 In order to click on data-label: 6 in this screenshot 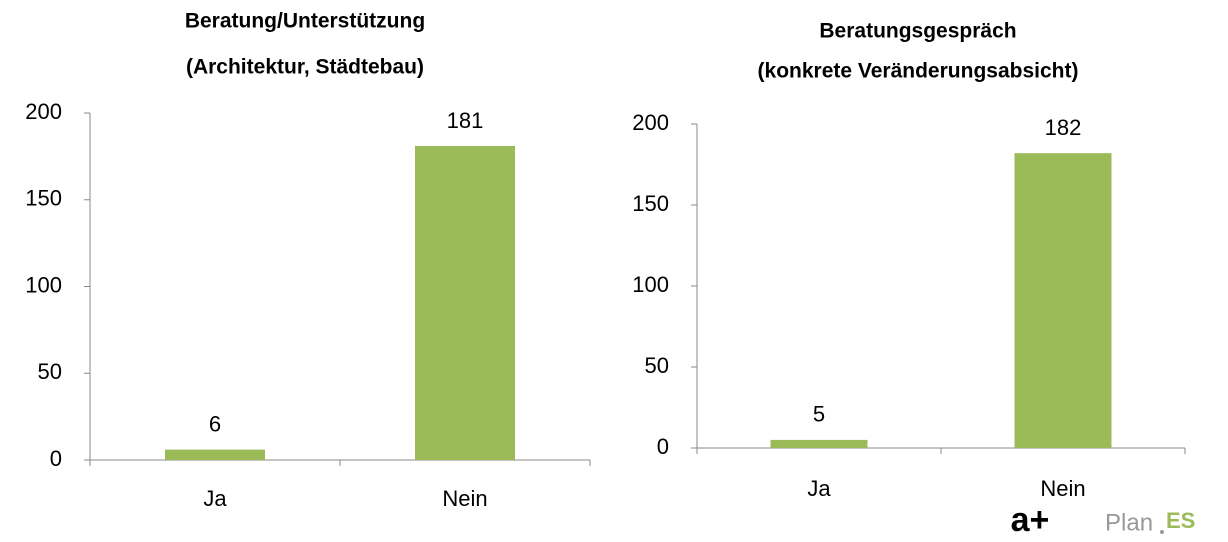, I will do `click(215, 423)`.